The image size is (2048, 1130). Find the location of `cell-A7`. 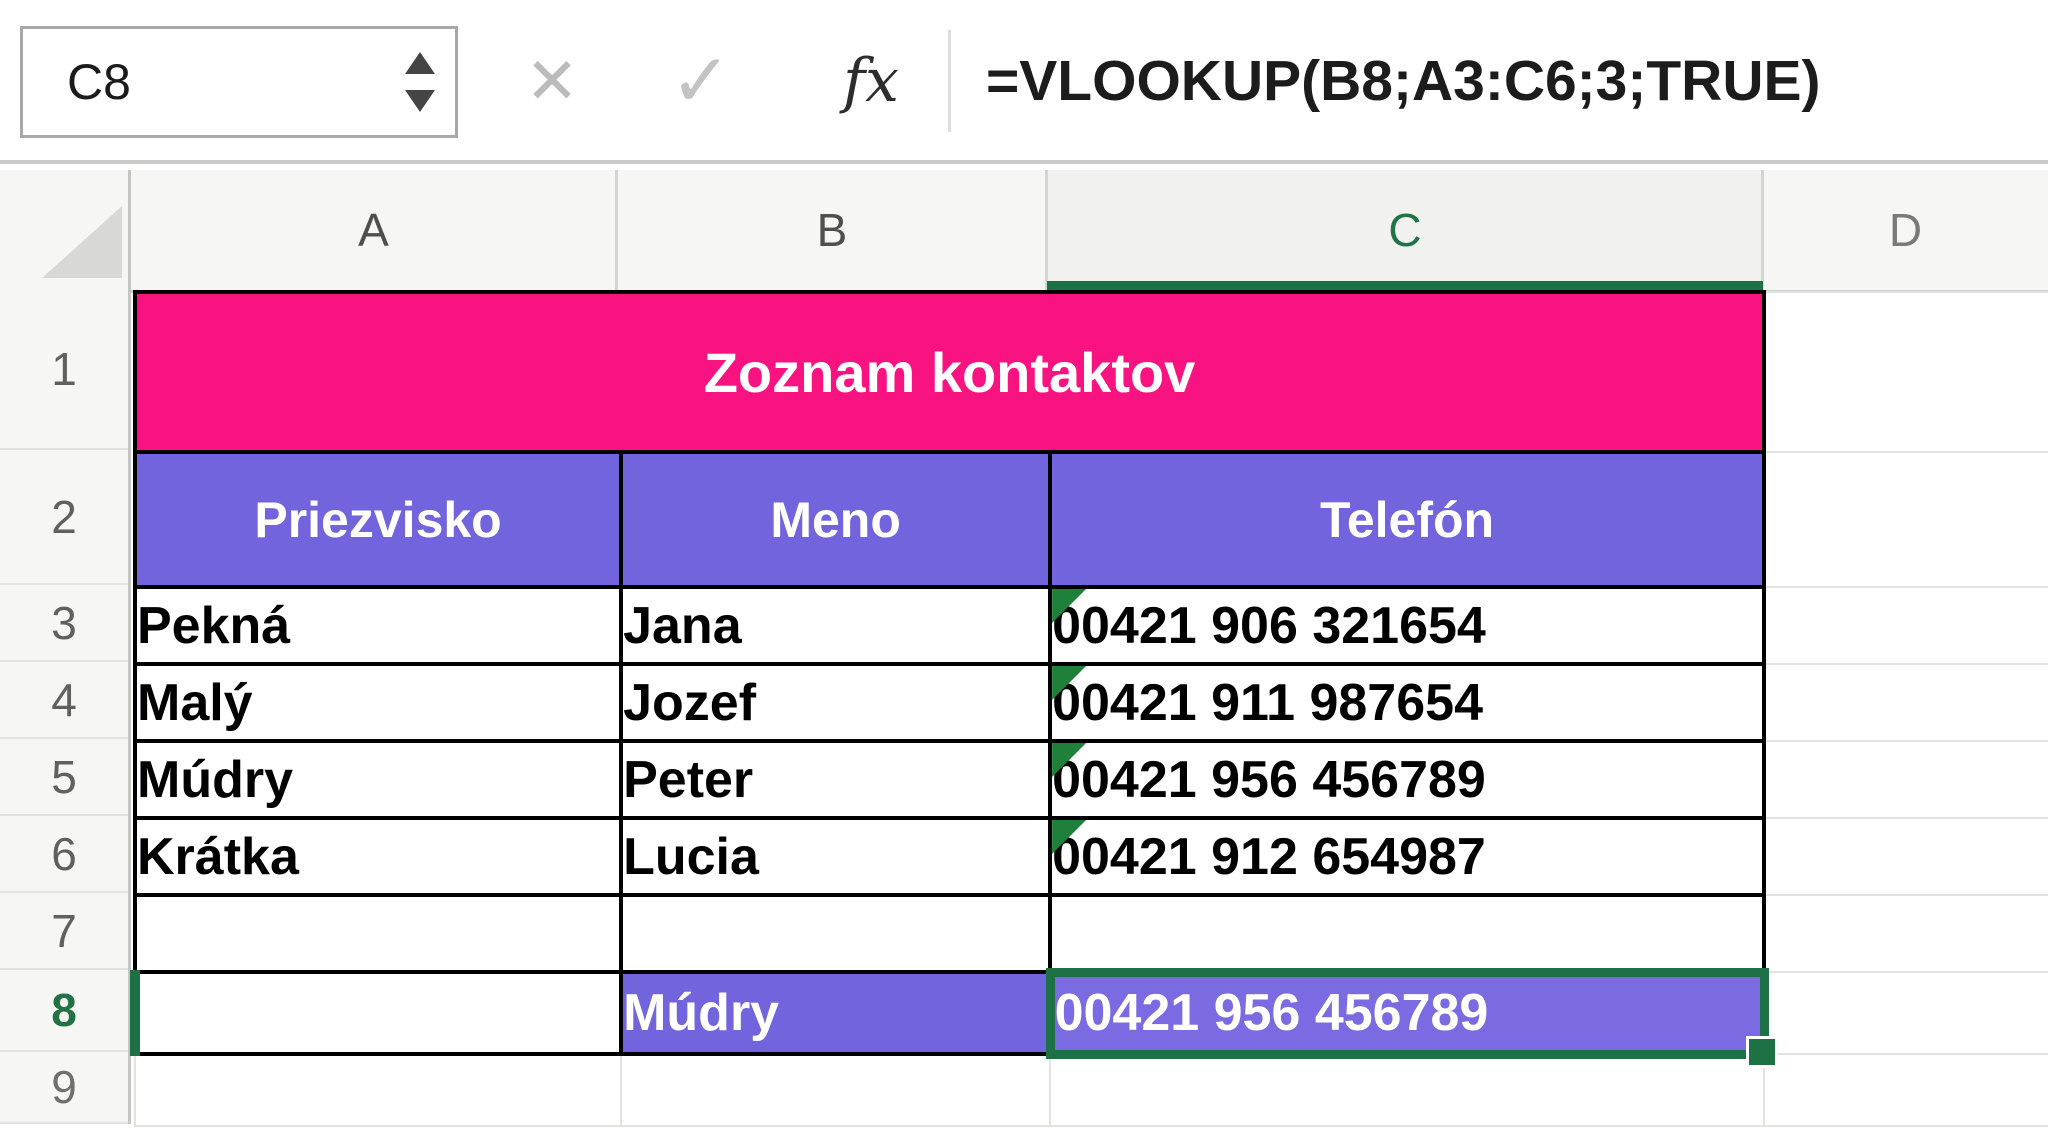

cell-A7 is located at coordinates (378, 933).